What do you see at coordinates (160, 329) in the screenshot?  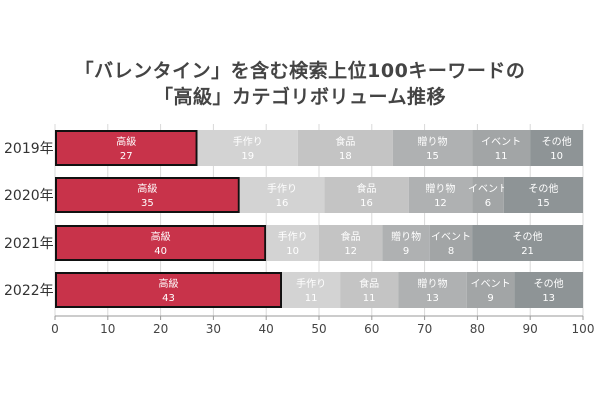 I see `x-tick-label: 20` at bounding box center [160, 329].